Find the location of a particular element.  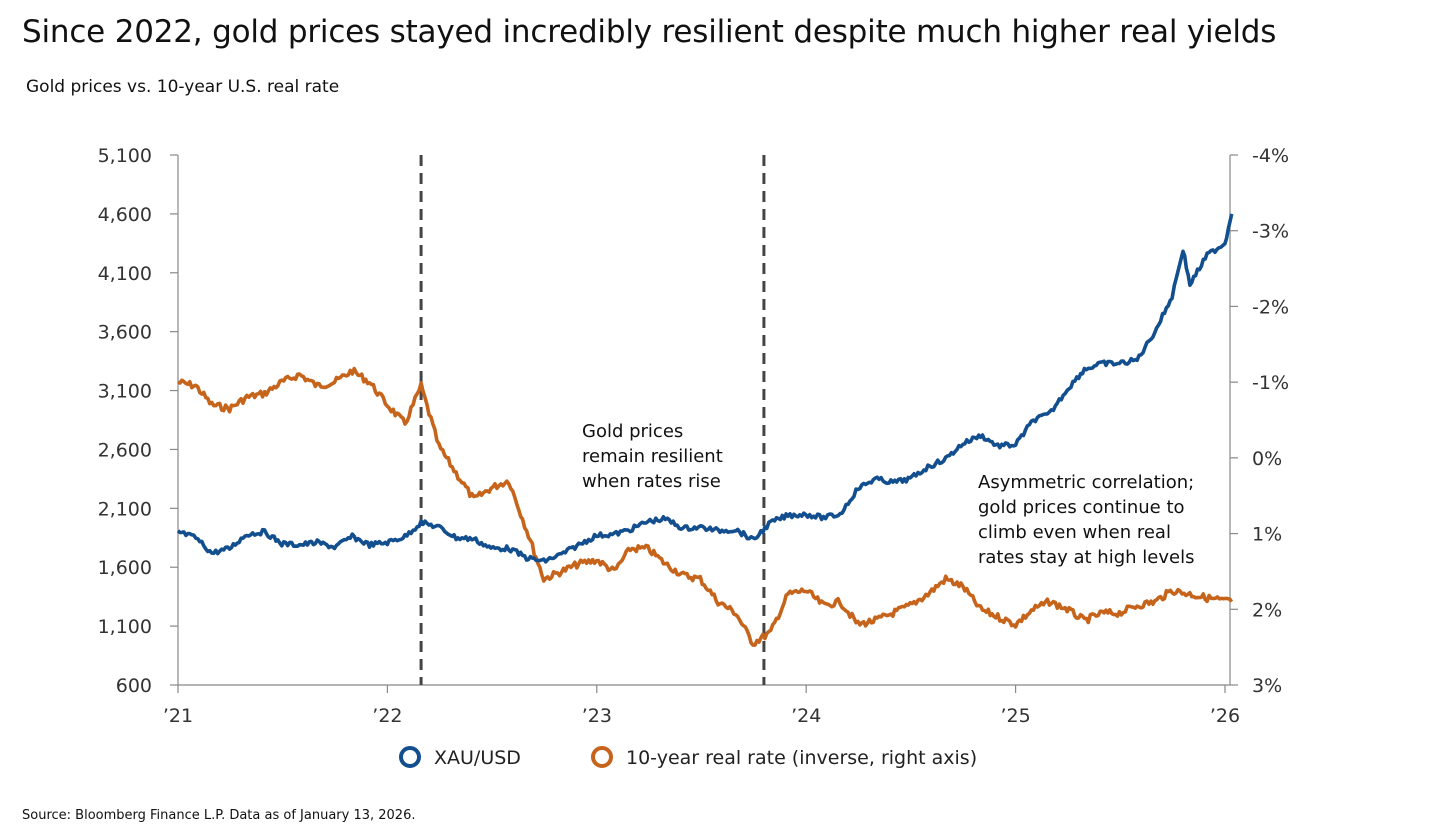

y-right-tick-label: 3% is located at coordinates (1267, 686).